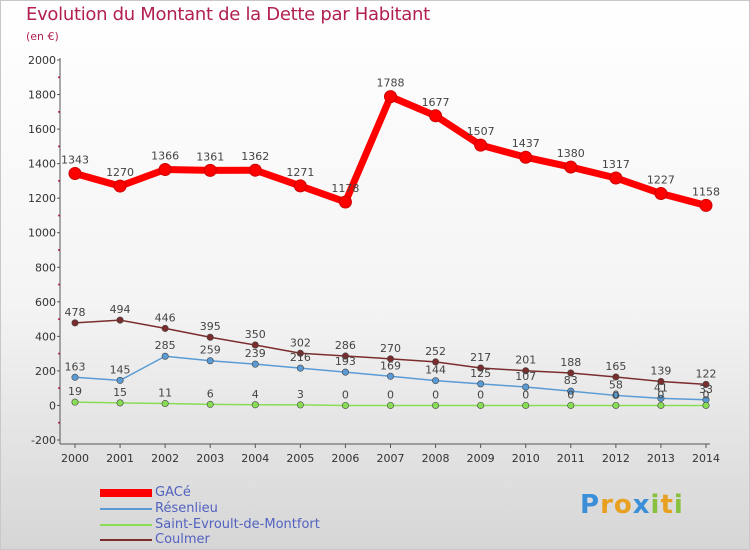 Image resolution: width=750 pixels, height=550 pixels. Describe the element at coordinates (571, 153) in the screenshot. I see `data-label: 1380` at that location.